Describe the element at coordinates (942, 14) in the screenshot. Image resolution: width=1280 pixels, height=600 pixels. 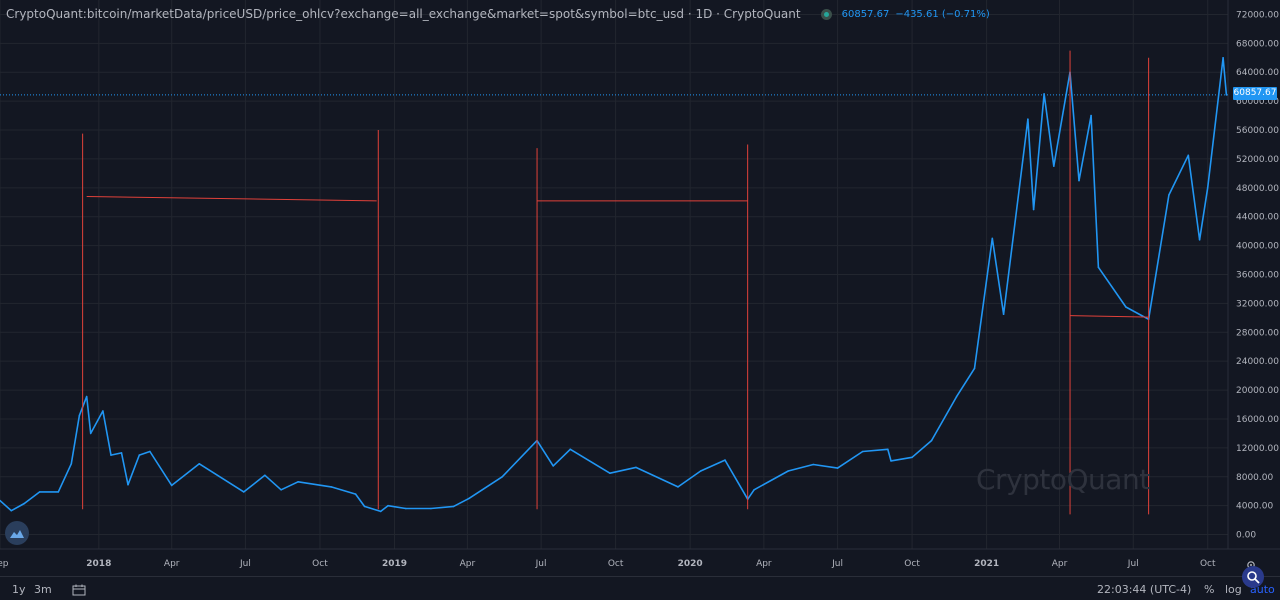
I see `price-change: −435.61 (−0.71%)` at that location.